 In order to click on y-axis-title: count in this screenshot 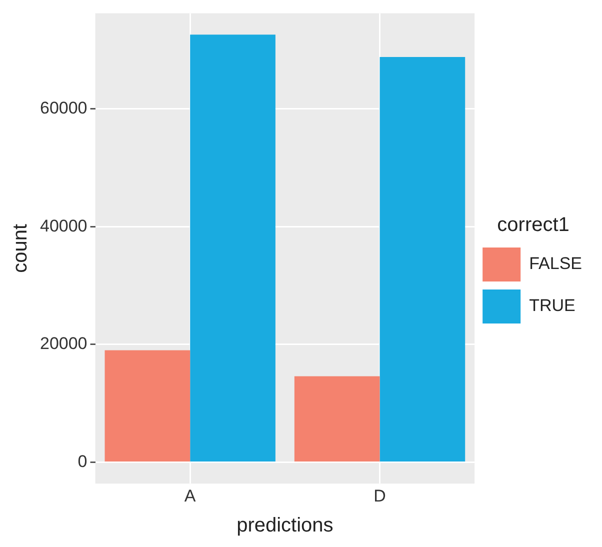, I will do `click(21, 248)`.